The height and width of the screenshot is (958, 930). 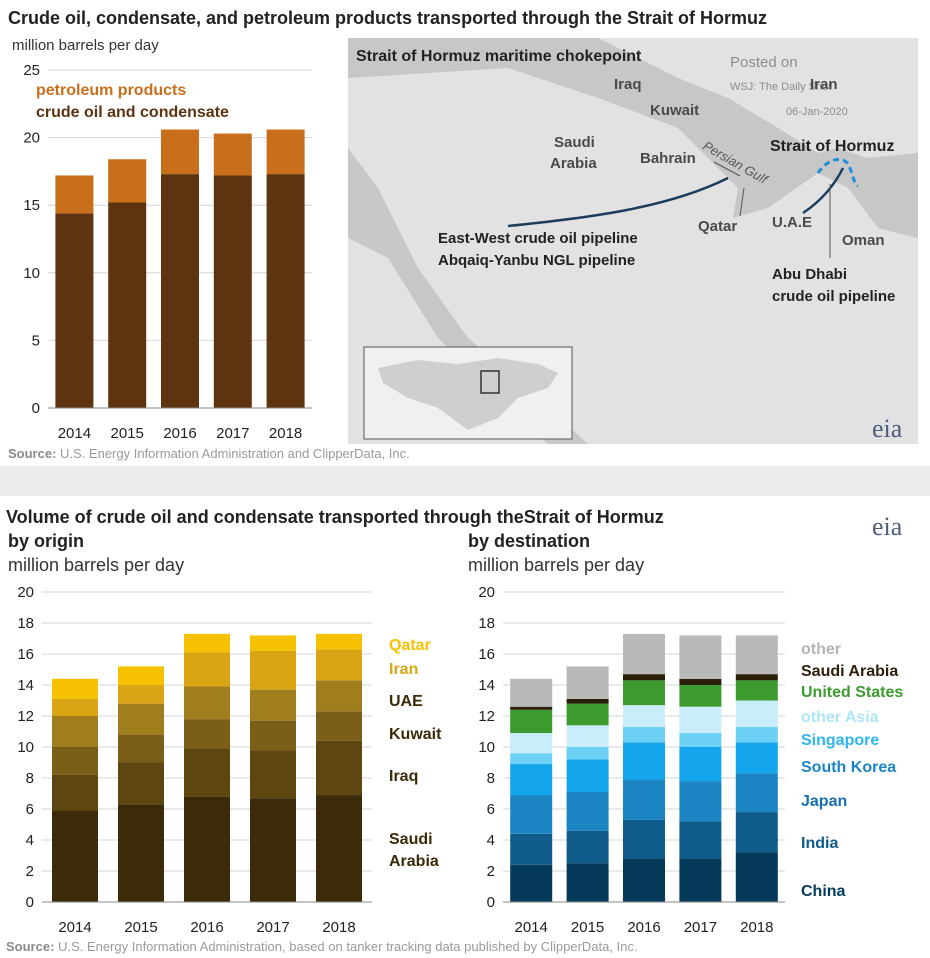 I want to click on bar-iraq-2018, so click(x=339, y=768).